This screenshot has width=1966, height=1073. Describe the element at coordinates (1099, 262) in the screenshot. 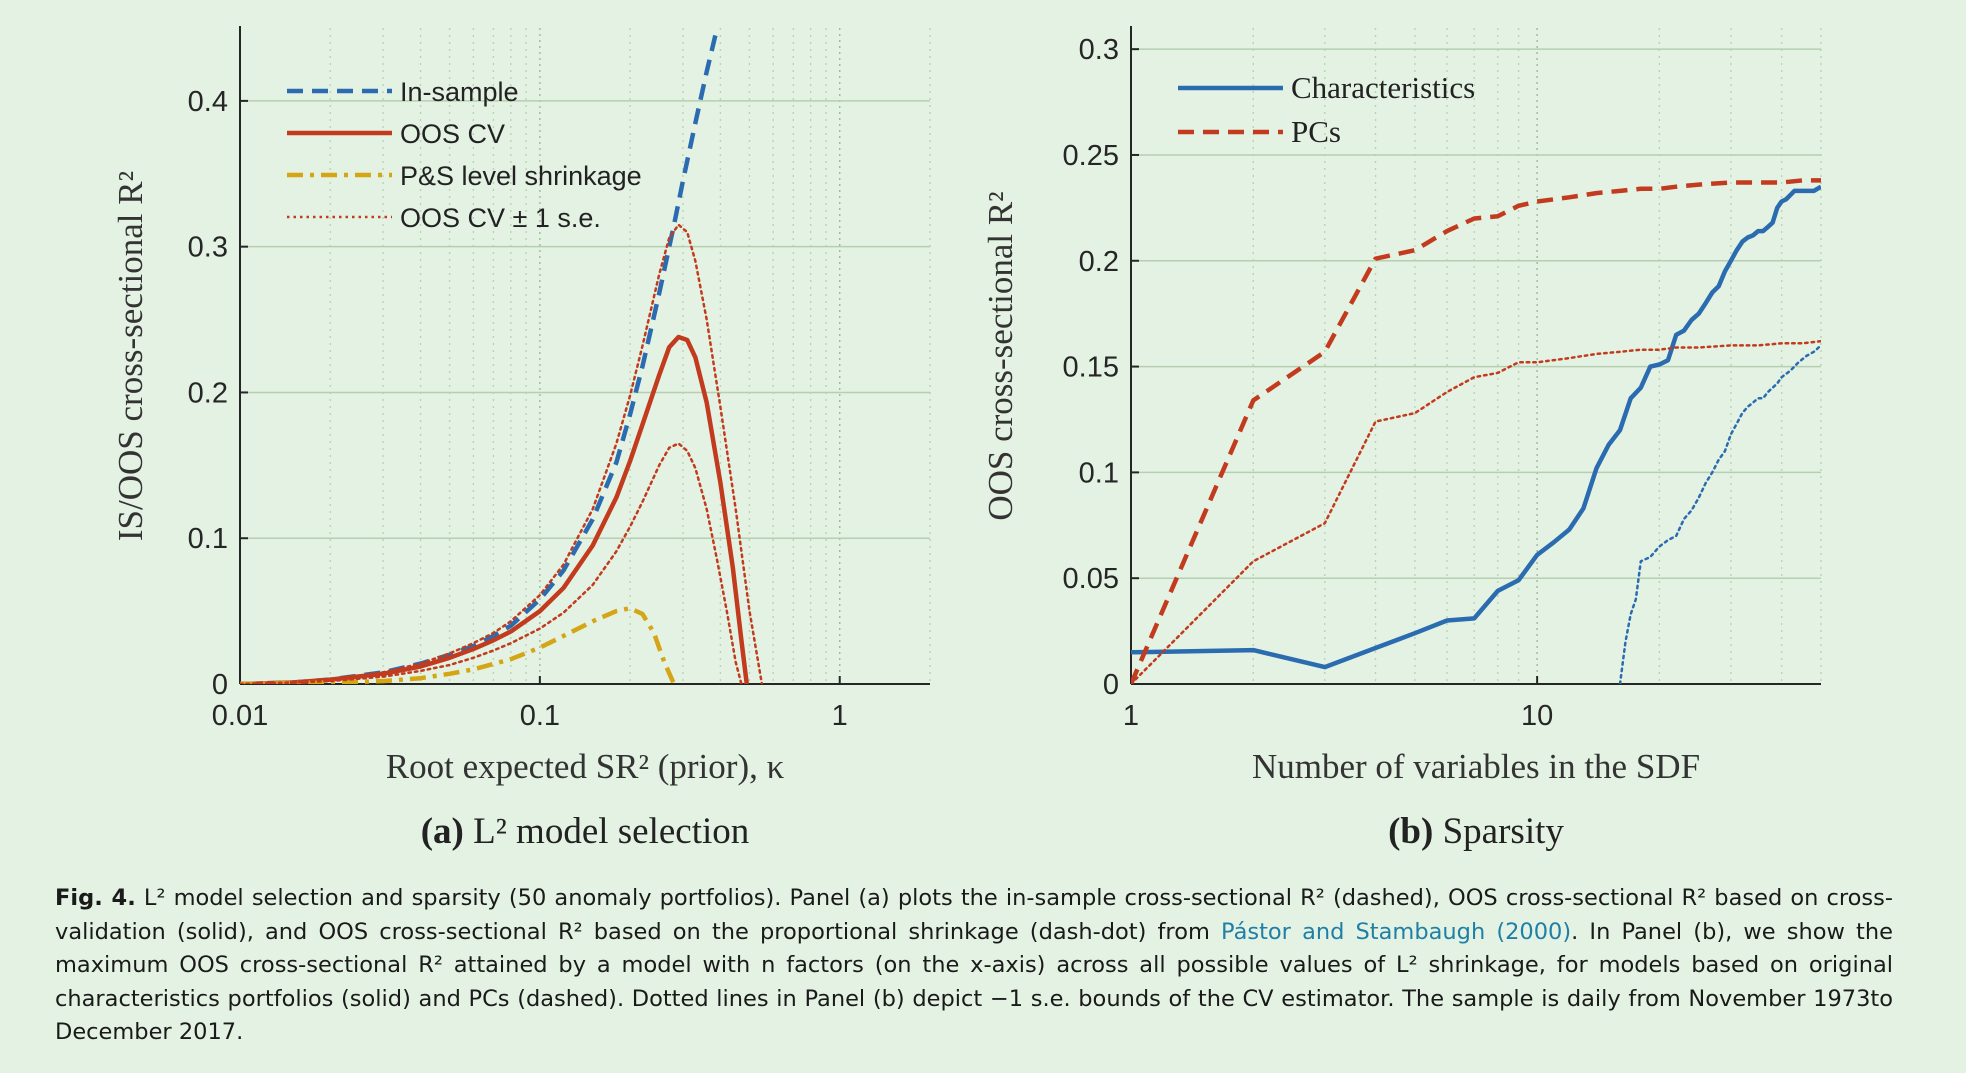

I see `panel-b-y-tick-label: 0.2` at that location.